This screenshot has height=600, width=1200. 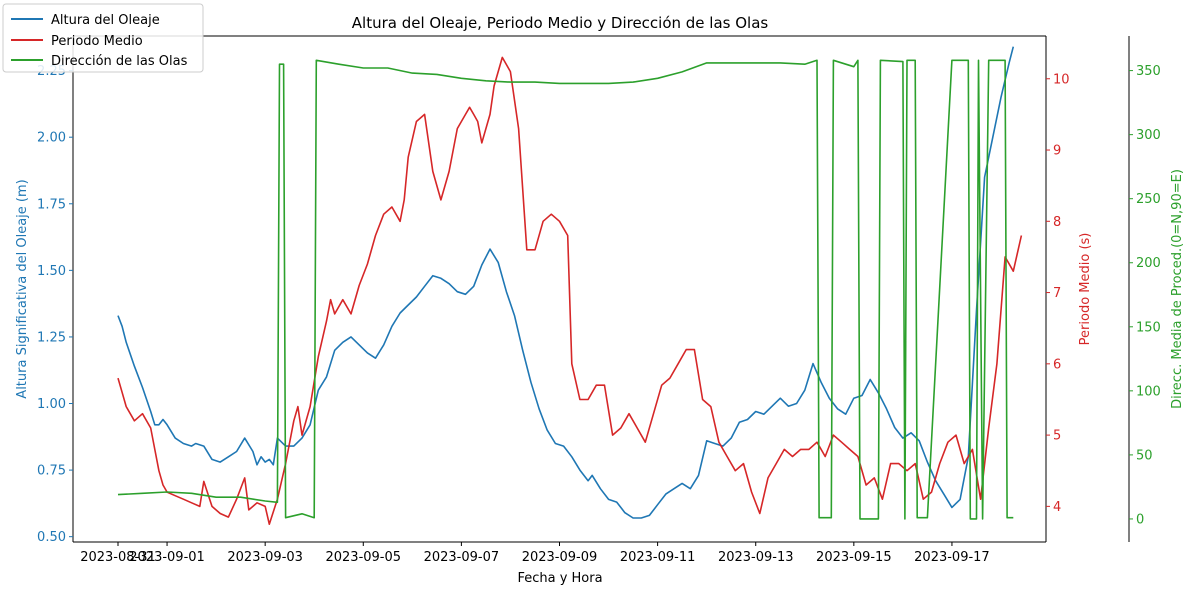 I want to click on y-tick-label: 1.50, so click(x=51, y=271).